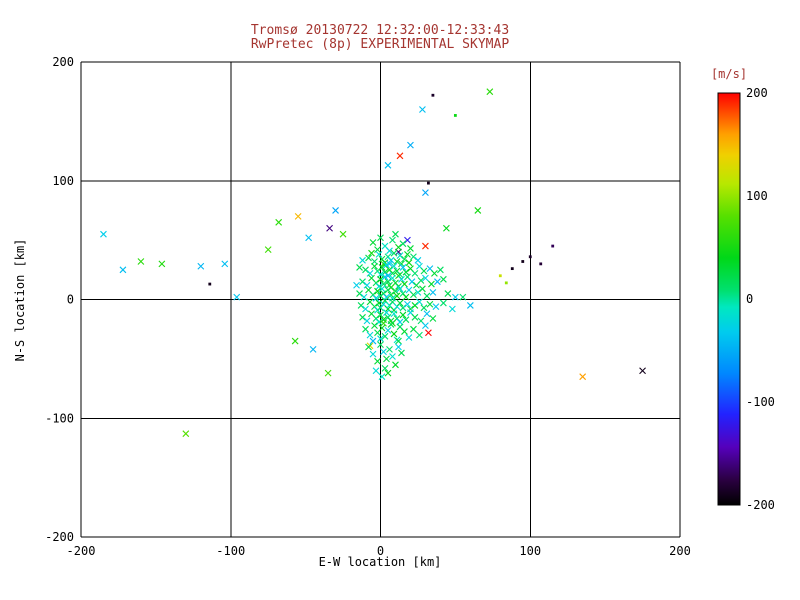 The image size is (800, 600). Describe the element at coordinates (70, 300) in the screenshot. I see `y-tick-label: 0` at that location.